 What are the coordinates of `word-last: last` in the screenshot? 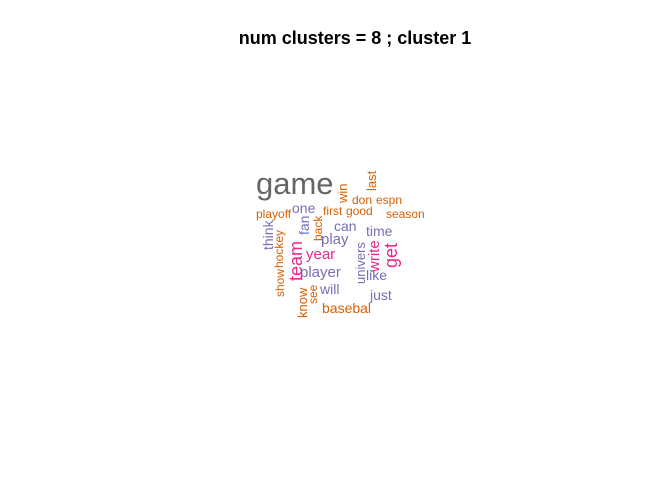 It's located at (371, 180).